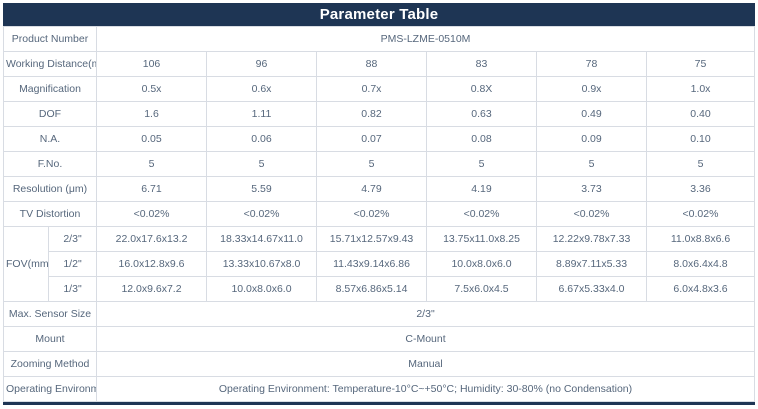 The height and width of the screenshot is (409, 758). Describe the element at coordinates (72, 239) in the screenshot. I see `fov-sensor-size-label: 2/3"` at that location.